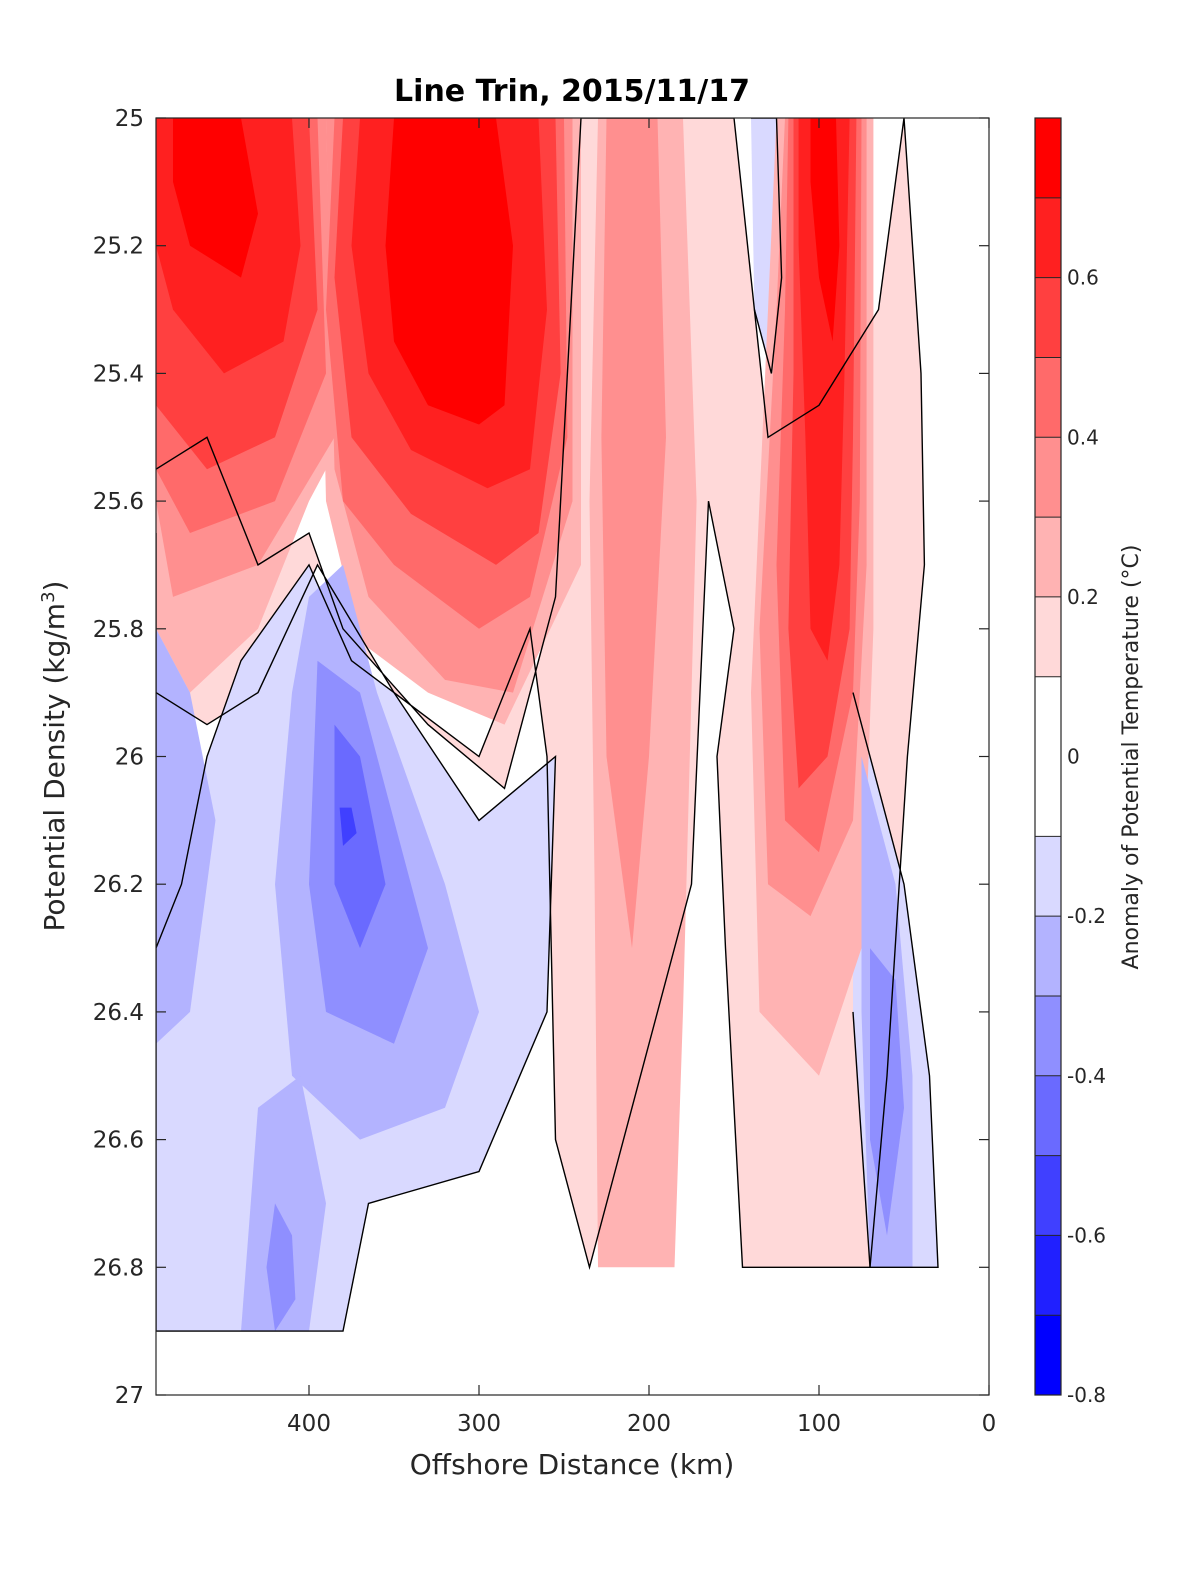  What do you see at coordinates (118, 247) in the screenshot?
I see `y-tick-label-25.2: 25.2` at bounding box center [118, 247].